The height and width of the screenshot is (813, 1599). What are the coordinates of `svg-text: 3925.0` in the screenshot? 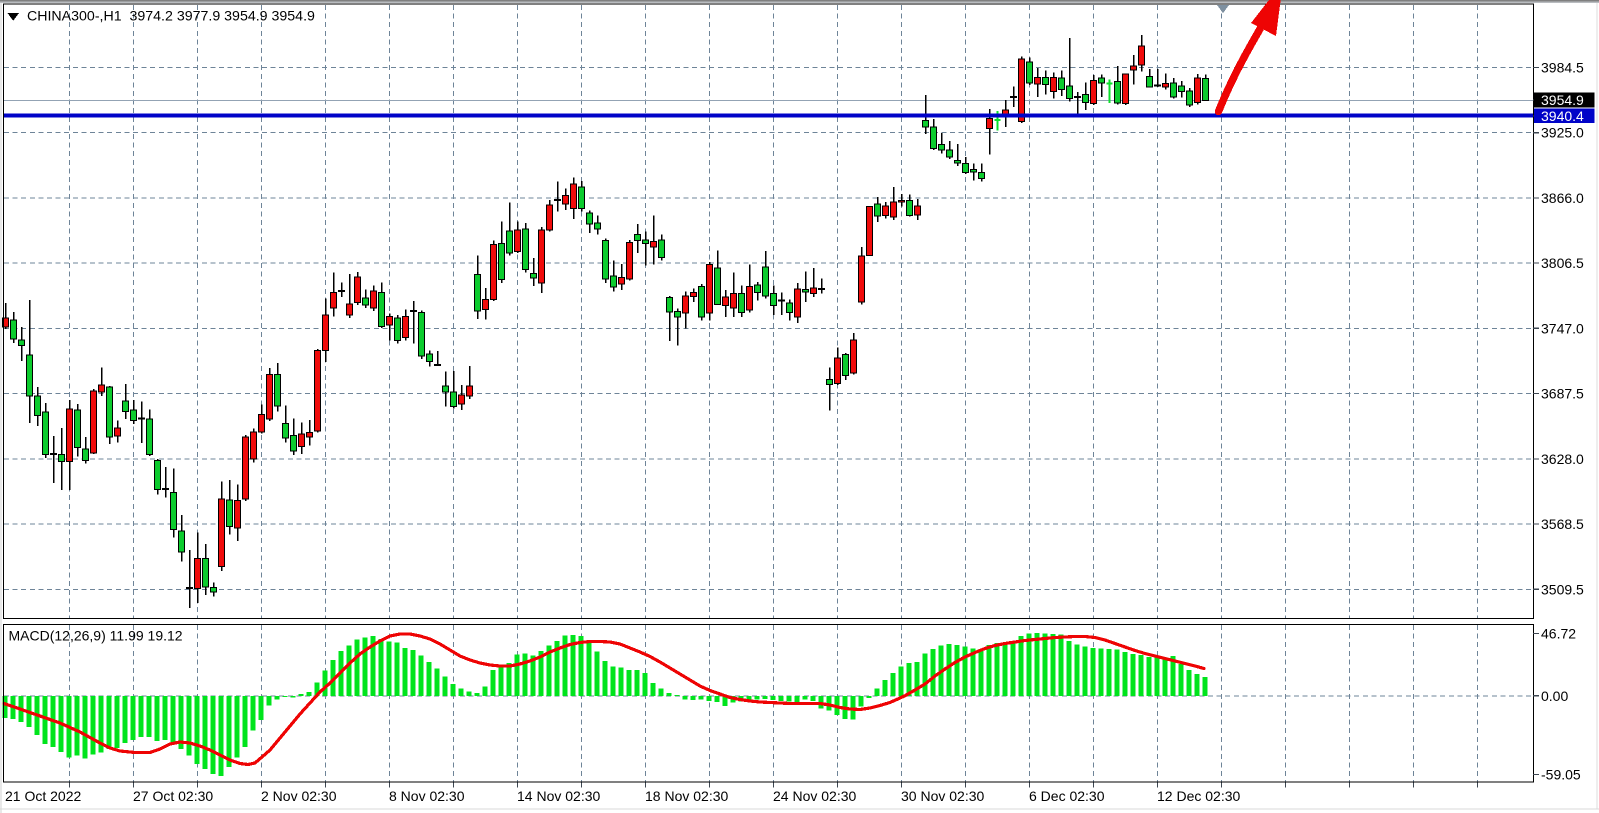 It's located at (1562, 133).